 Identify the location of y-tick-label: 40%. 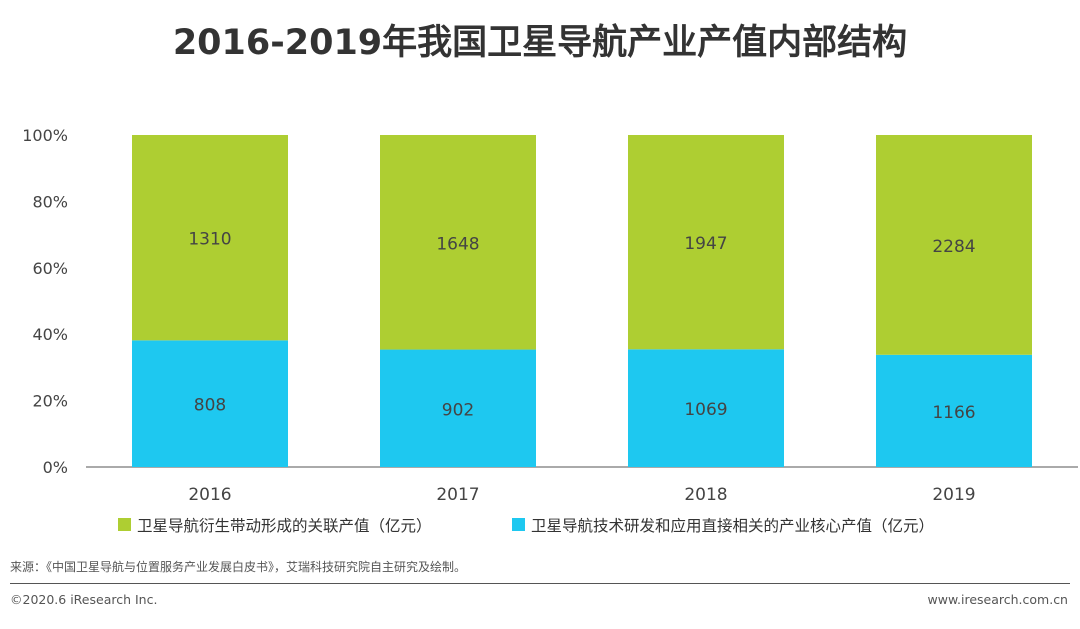
(50, 334).